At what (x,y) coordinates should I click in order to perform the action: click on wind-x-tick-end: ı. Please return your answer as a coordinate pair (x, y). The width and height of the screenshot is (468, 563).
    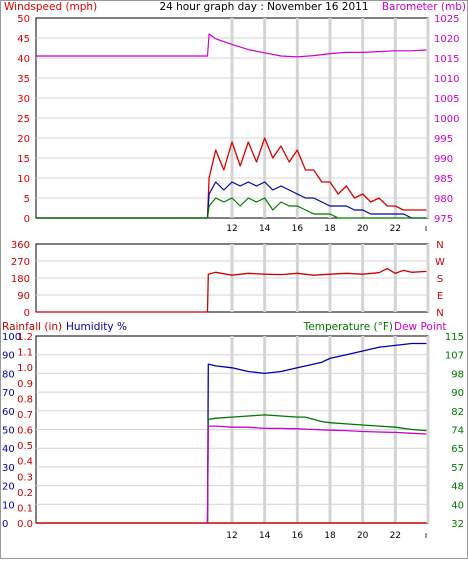
    Looking at the image, I should click on (426, 229).